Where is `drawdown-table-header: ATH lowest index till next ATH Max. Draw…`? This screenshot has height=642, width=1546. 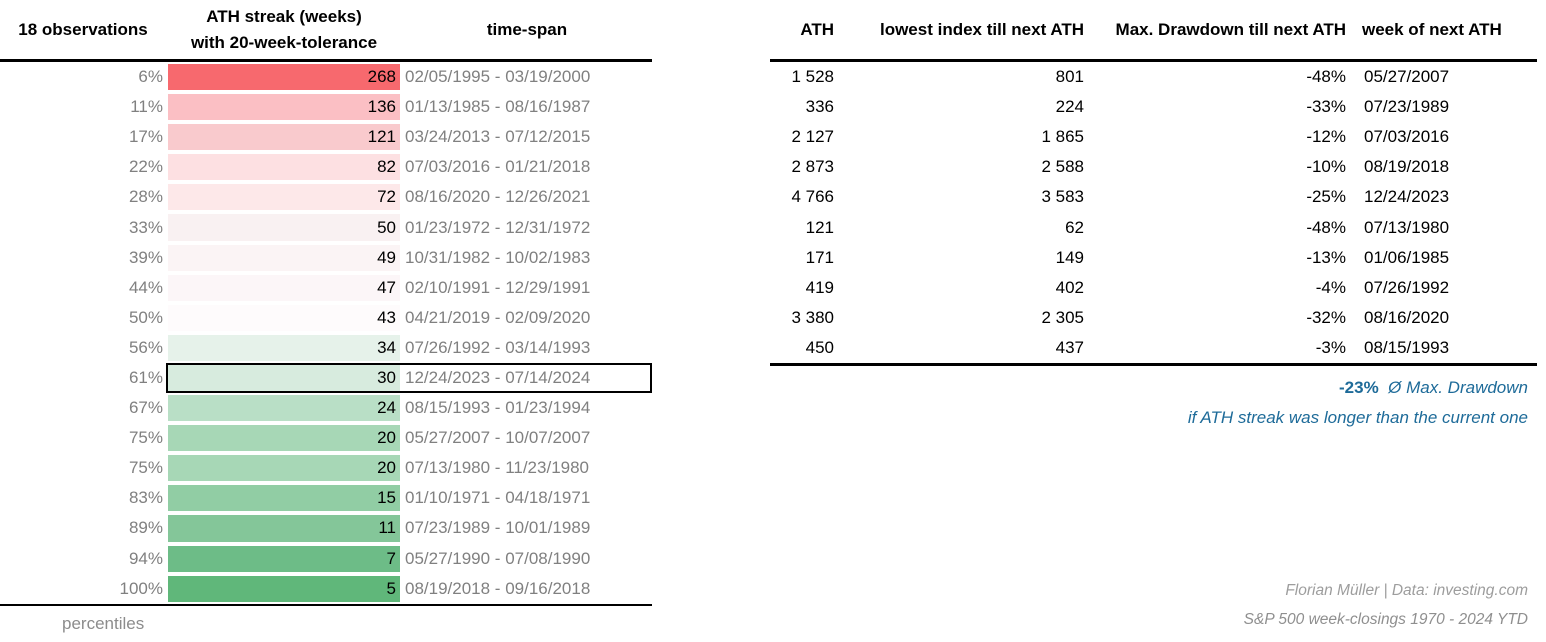 drawdown-table-header: ATH lowest index till next ATH Max. Draw… is located at coordinates (1153, 31).